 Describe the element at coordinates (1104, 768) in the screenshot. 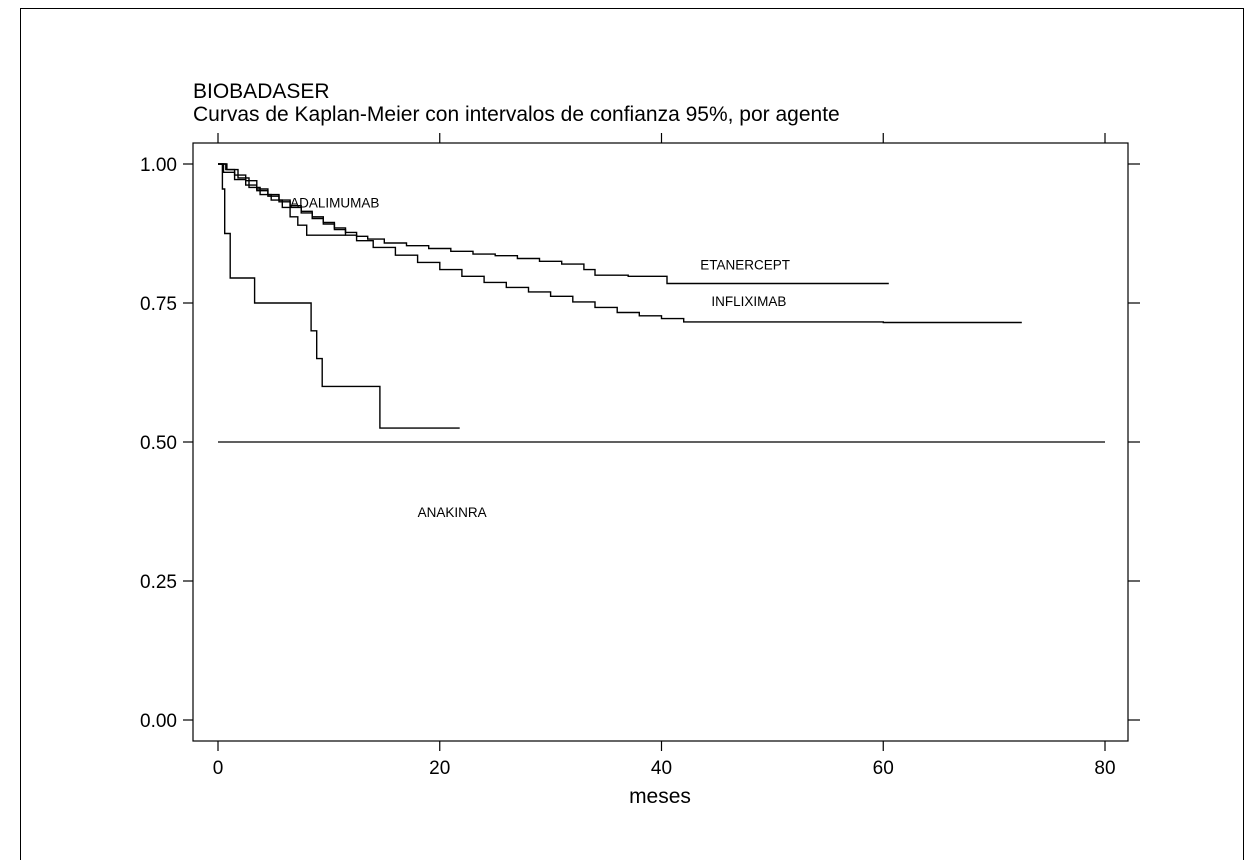

I see `x-tick-label: 80` at that location.